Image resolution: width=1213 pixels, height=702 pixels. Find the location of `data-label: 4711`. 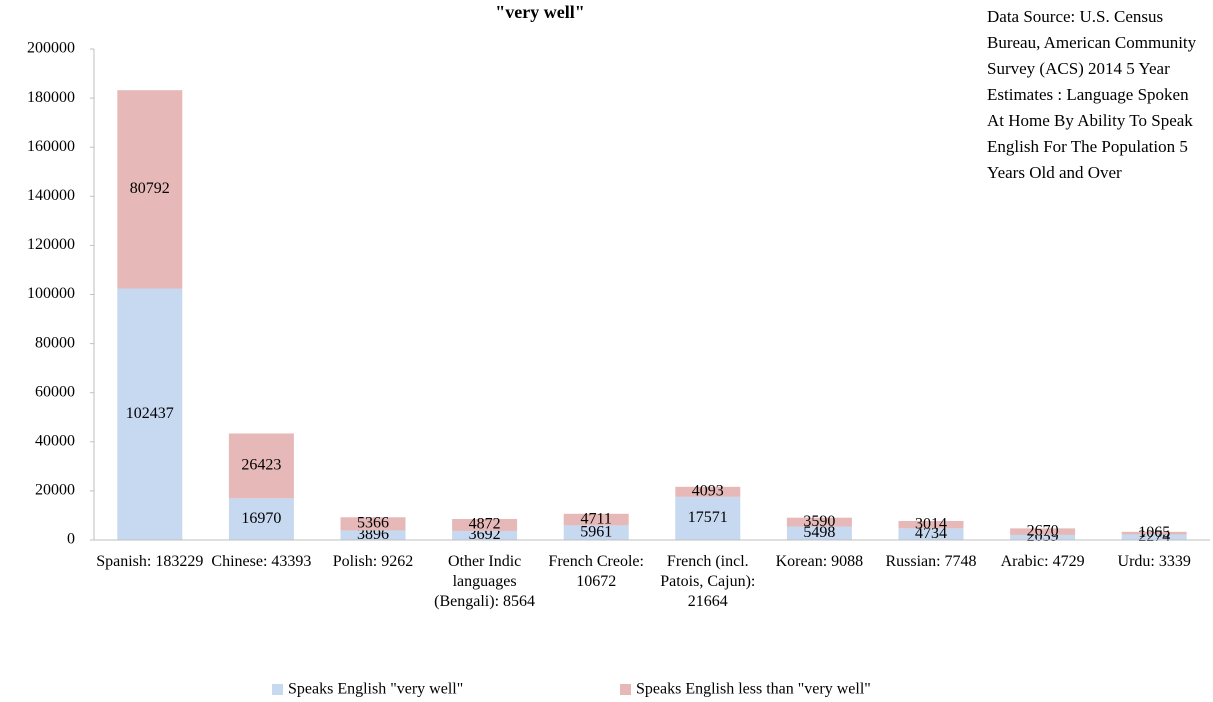

data-label: 4711 is located at coordinates (595, 518).